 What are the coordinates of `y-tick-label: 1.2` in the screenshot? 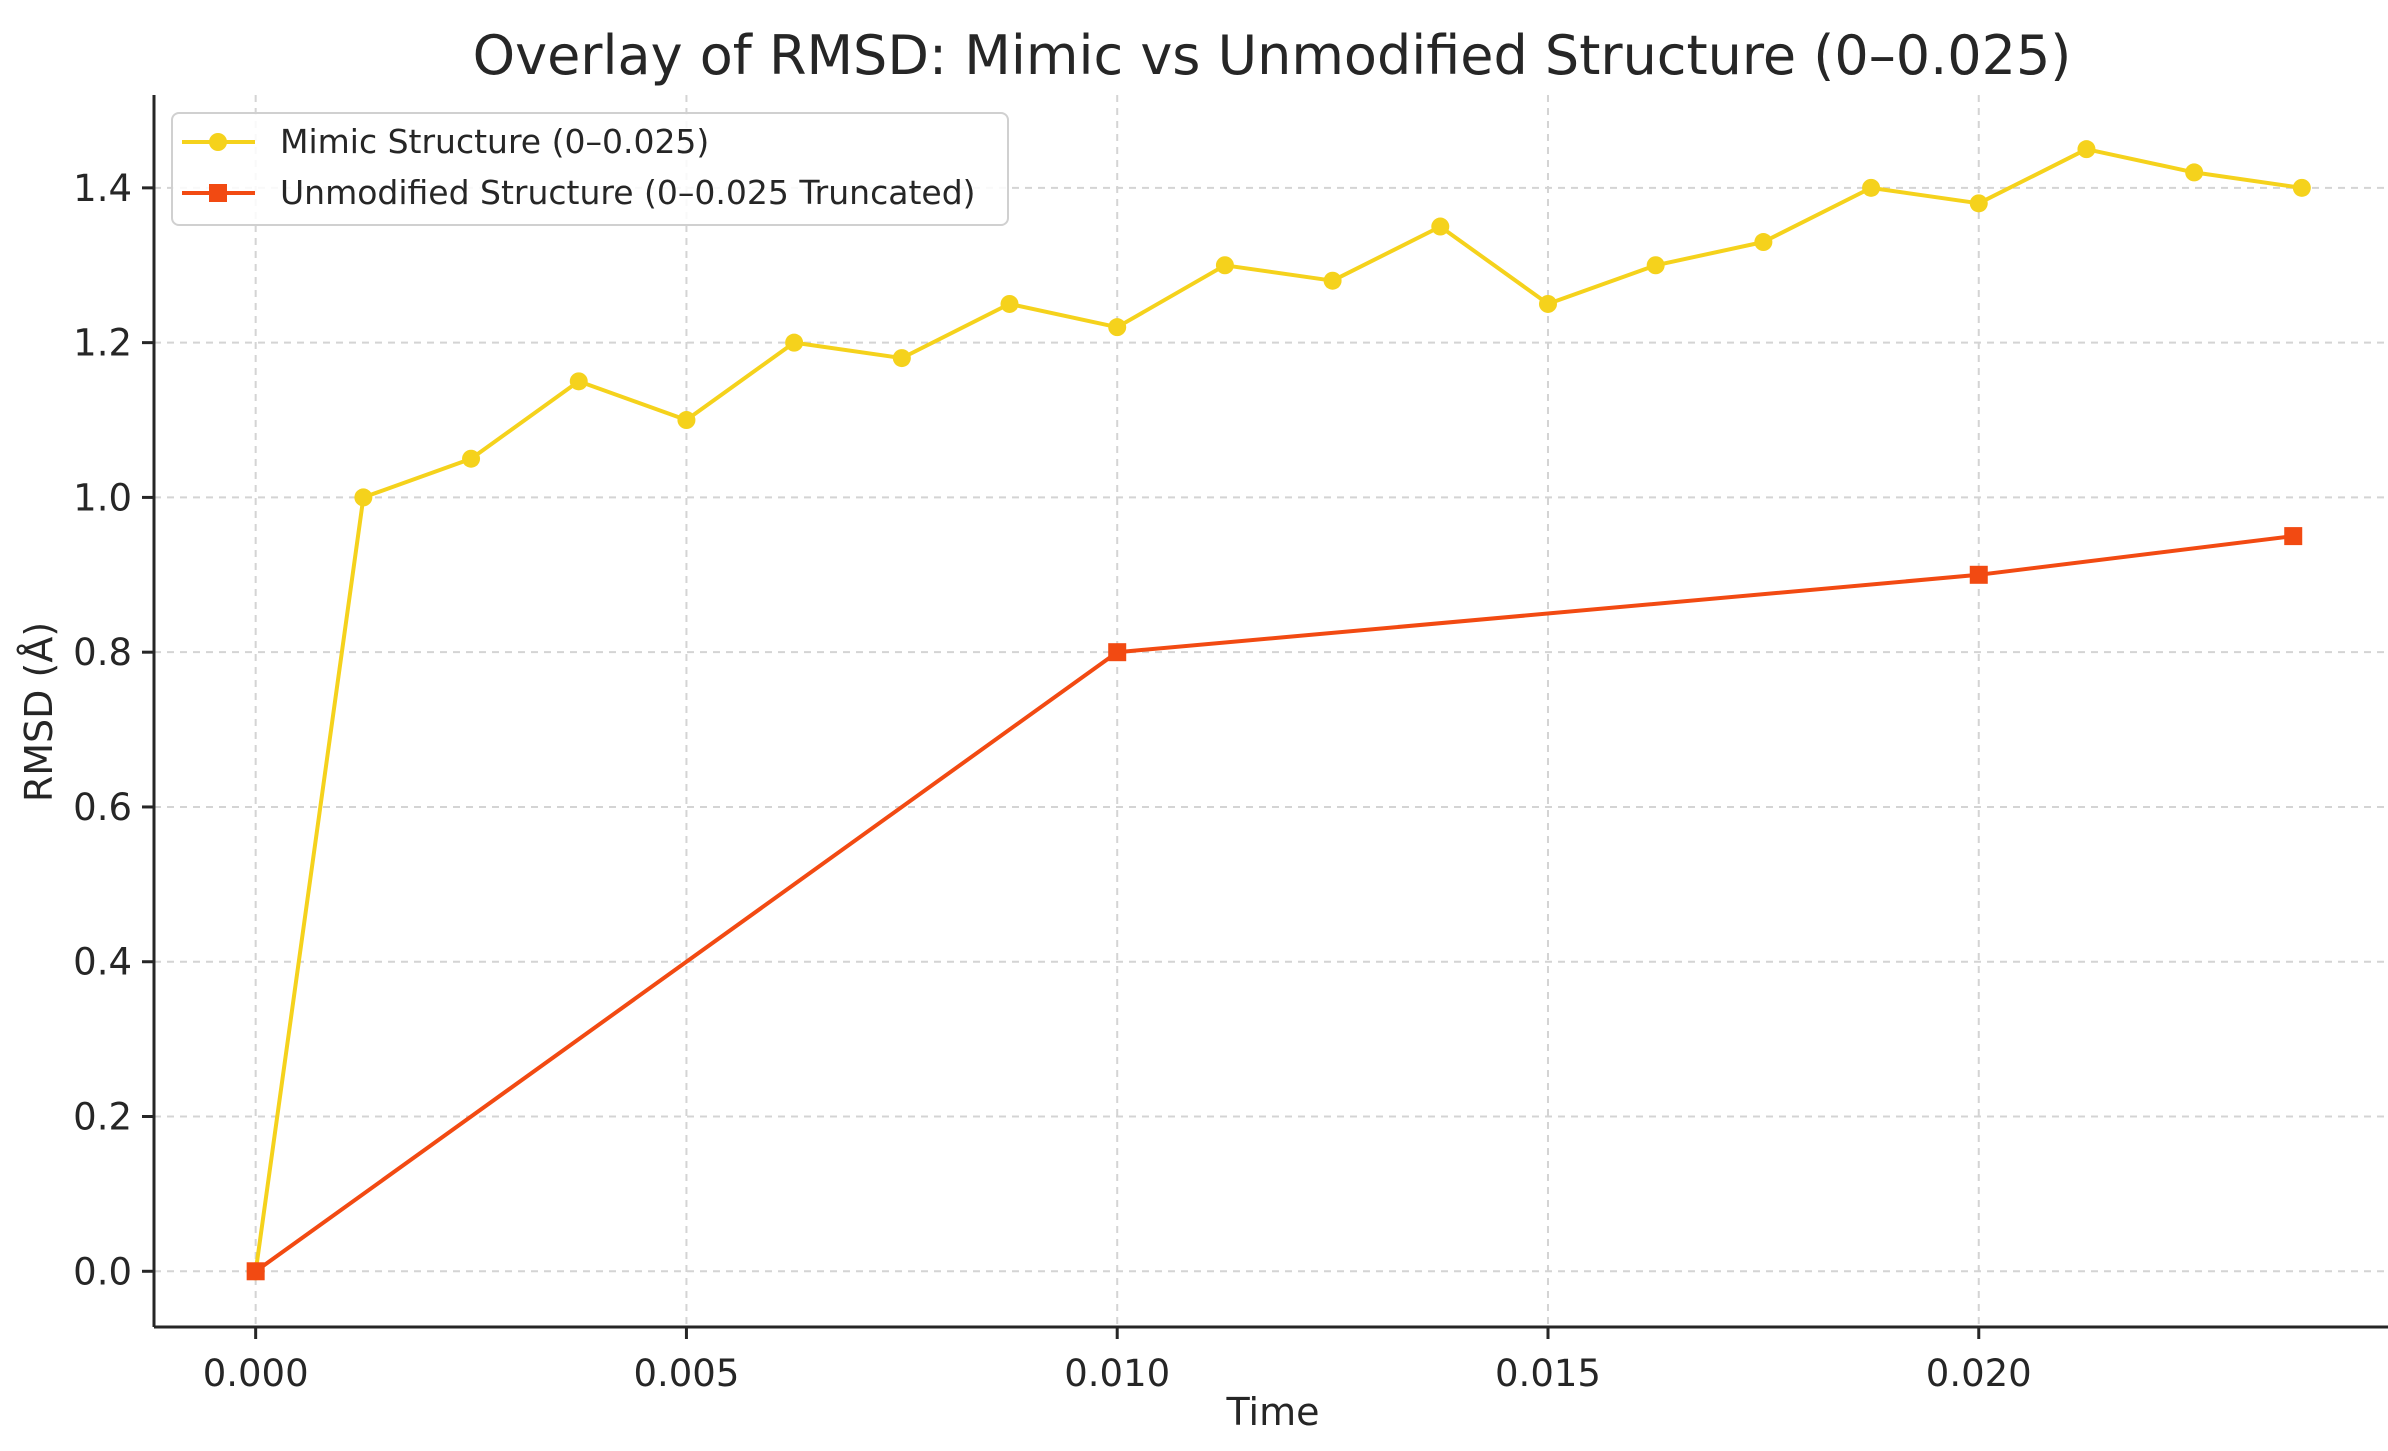 It's located at (102, 343).